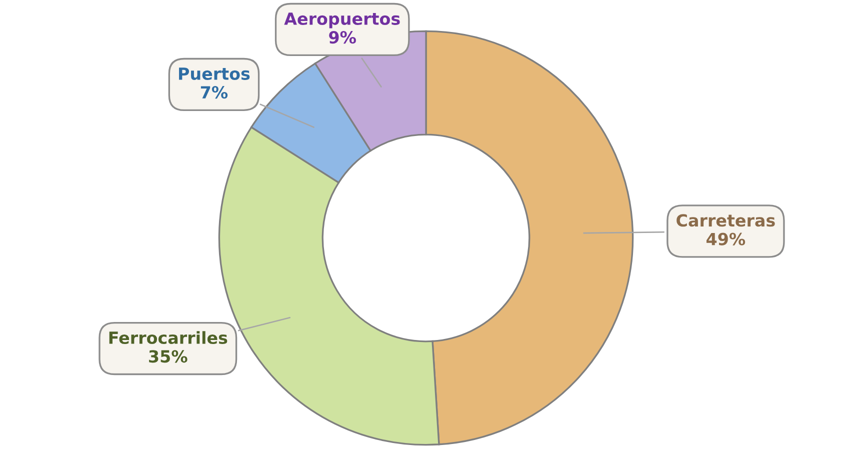  Describe the element at coordinates (214, 92) in the screenshot. I see `data-label: 7%` at that location.